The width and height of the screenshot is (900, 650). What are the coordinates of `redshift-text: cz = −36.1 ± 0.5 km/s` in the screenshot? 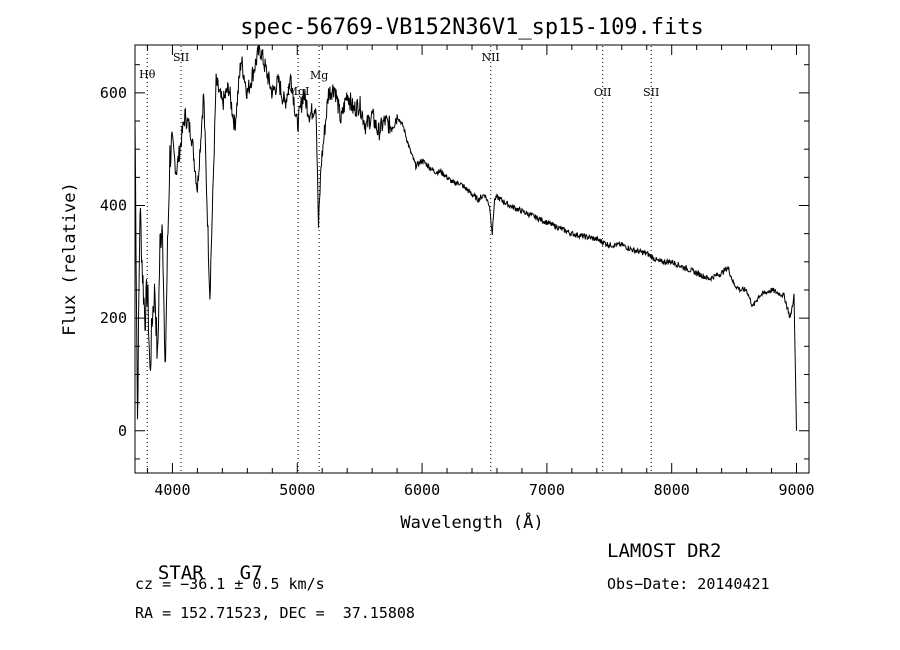 It's located at (230, 584).